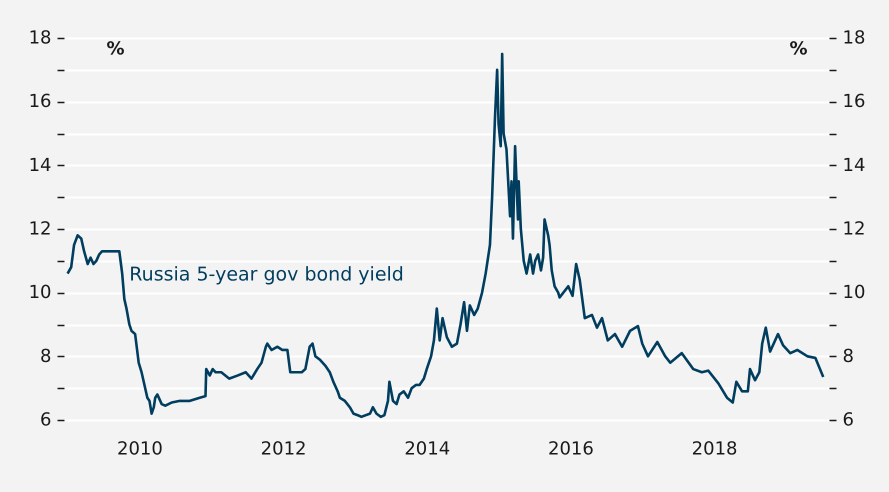  I want to click on y2-axis-title: %, so click(798, 49).